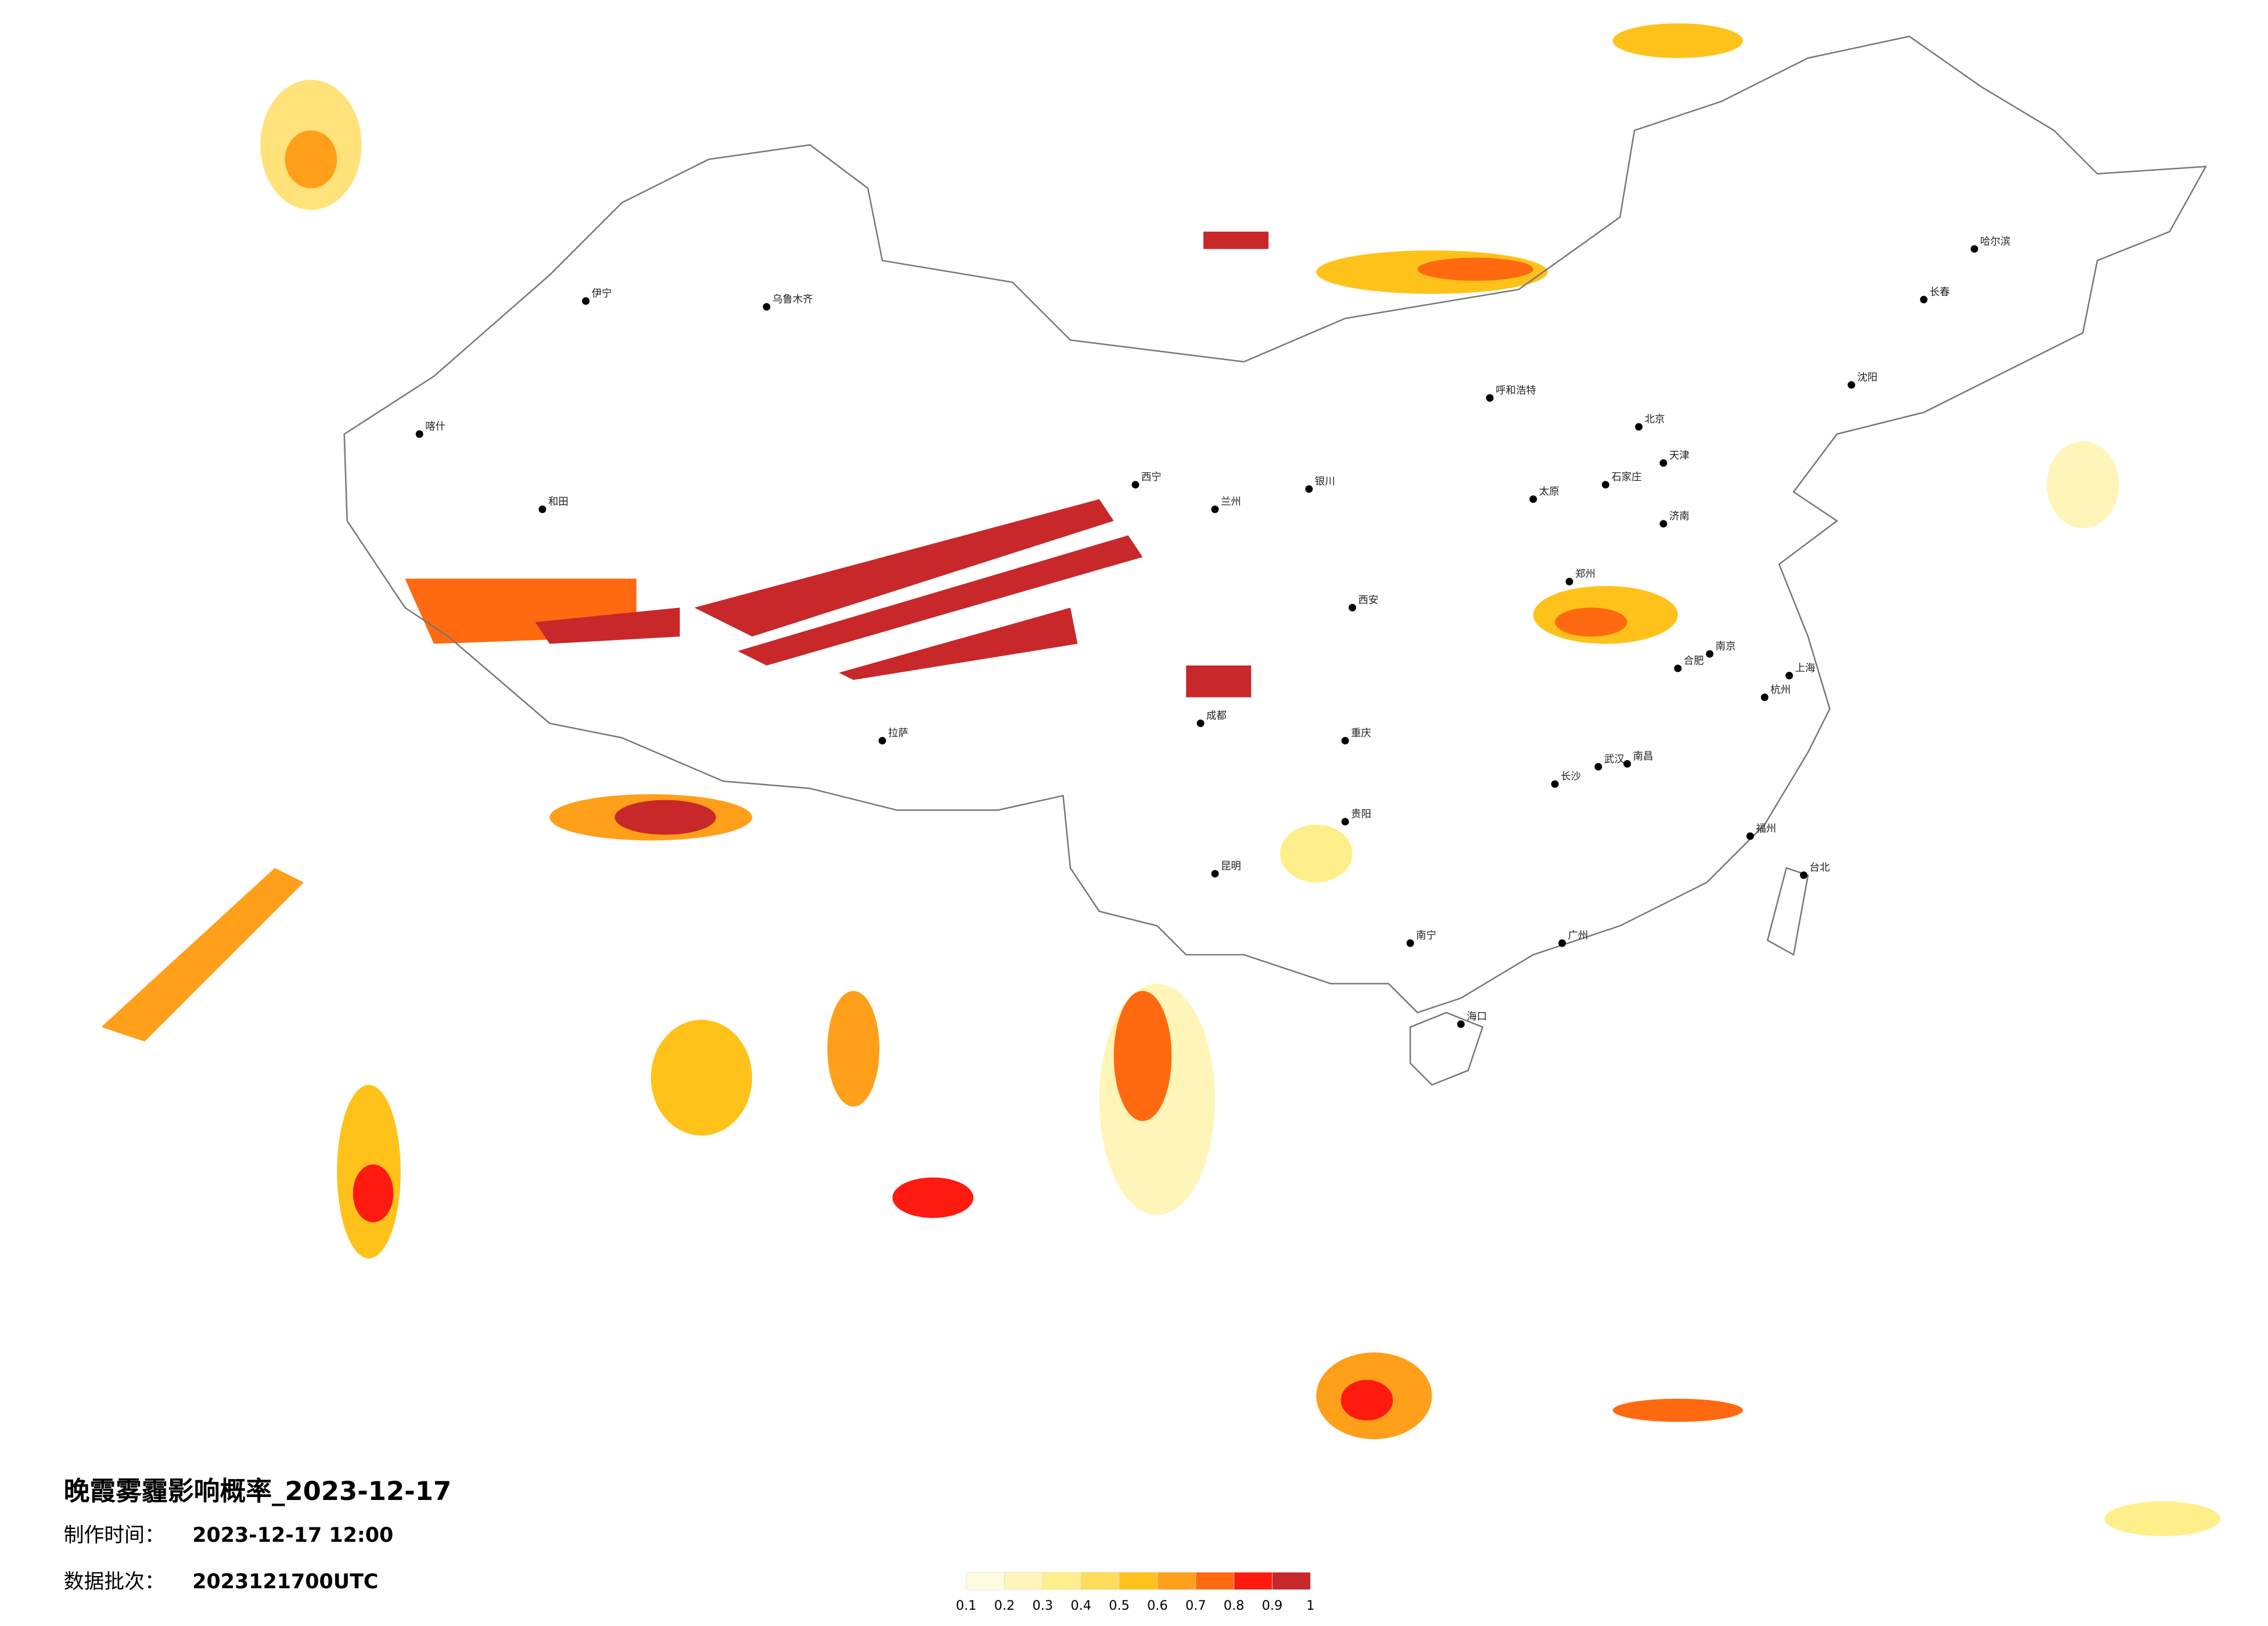  I want to click on city-label: 广州, so click(1578, 936).